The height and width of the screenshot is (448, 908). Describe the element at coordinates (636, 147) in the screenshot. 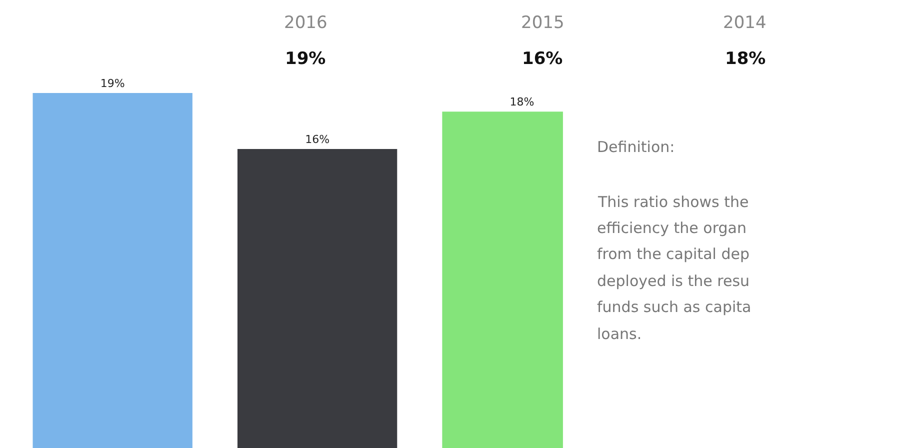

I see `annotation: Definition:` at that location.